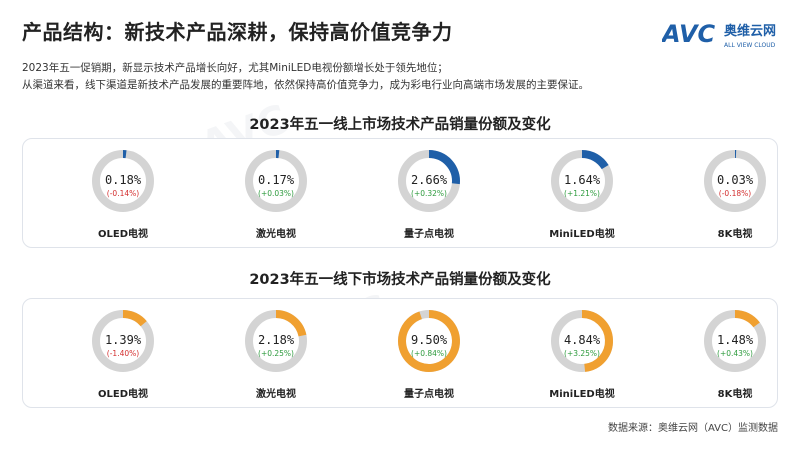  I want to click on donut-change-label: (-0.14%), so click(123, 193).